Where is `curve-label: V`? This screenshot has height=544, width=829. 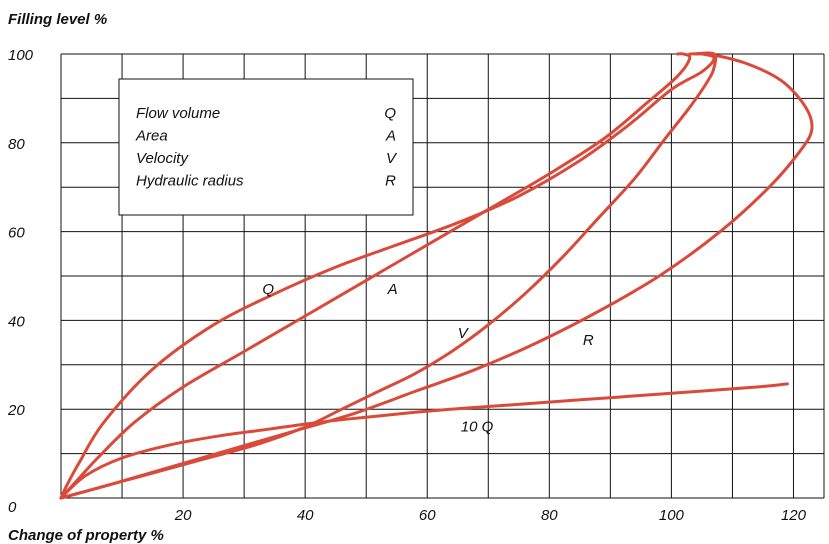
curve-label: V is located at coordinates (464, 333).